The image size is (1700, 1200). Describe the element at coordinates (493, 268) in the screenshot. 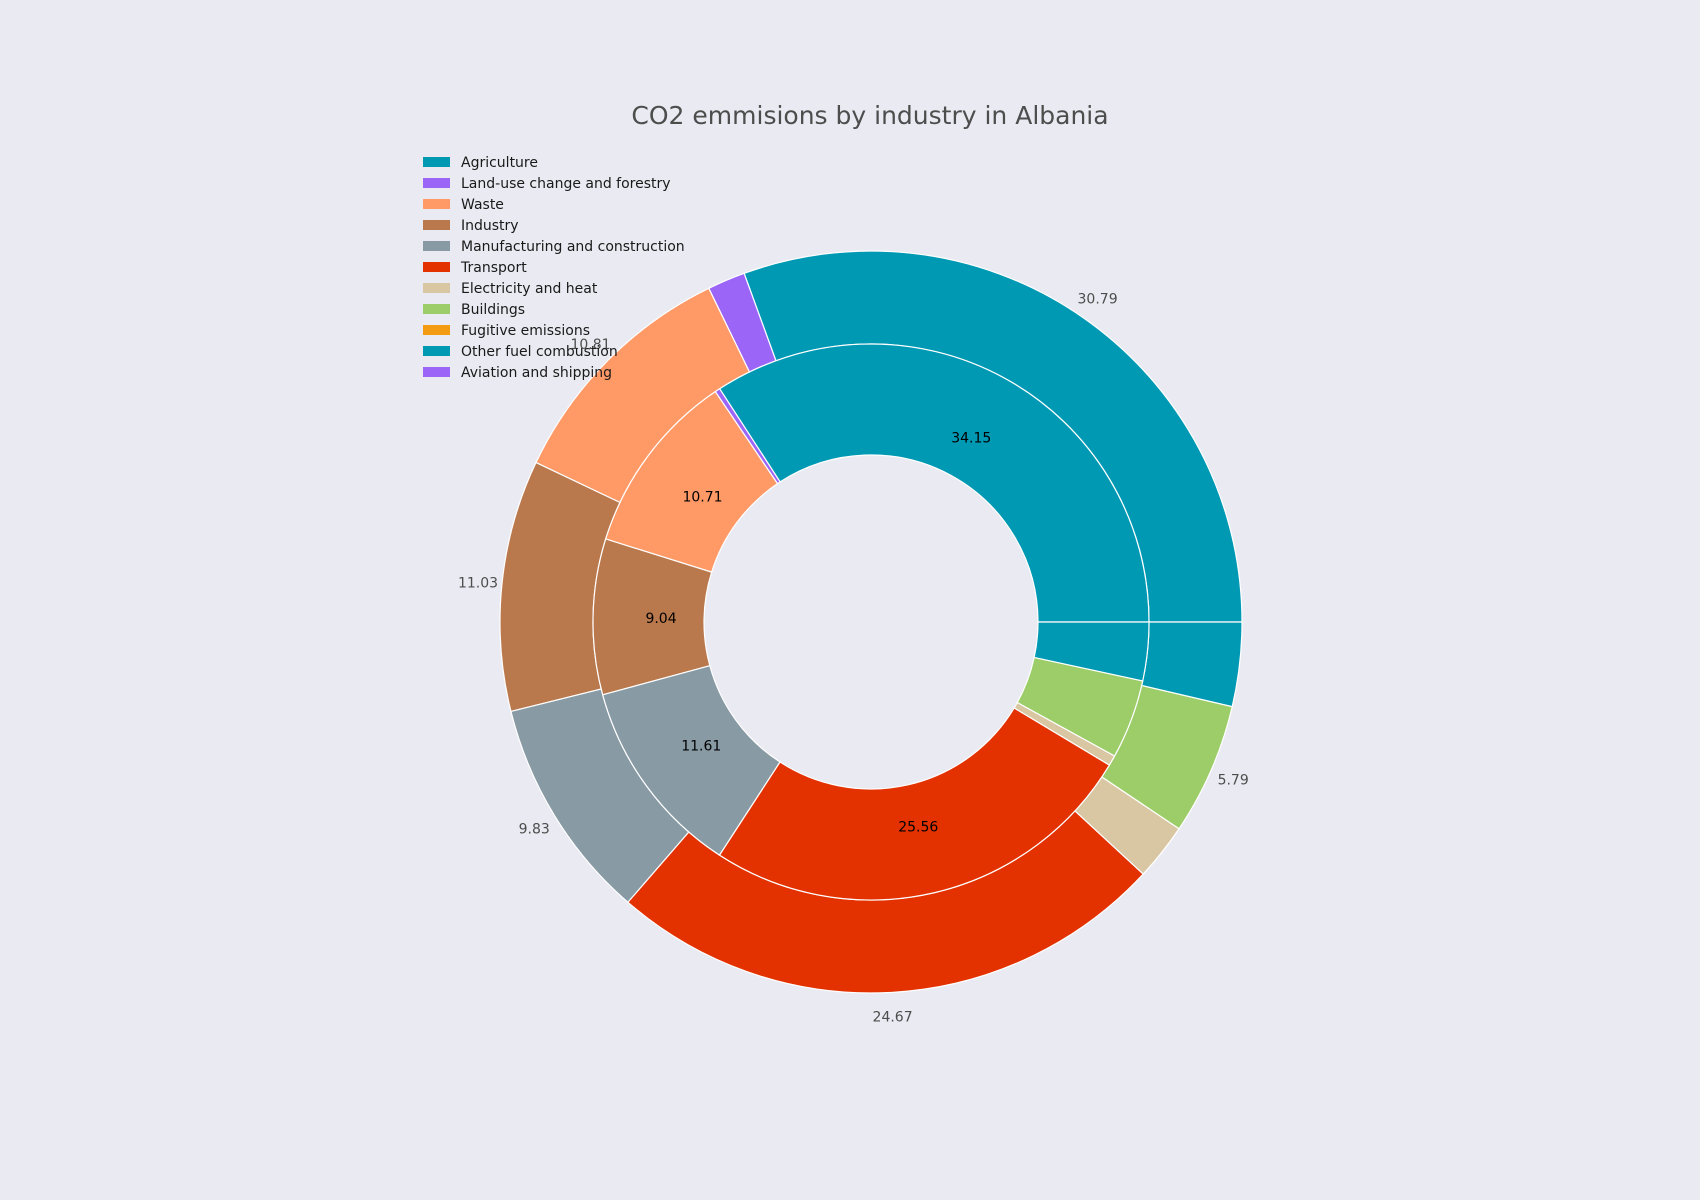

I see `legend-label: Transport` at that location.